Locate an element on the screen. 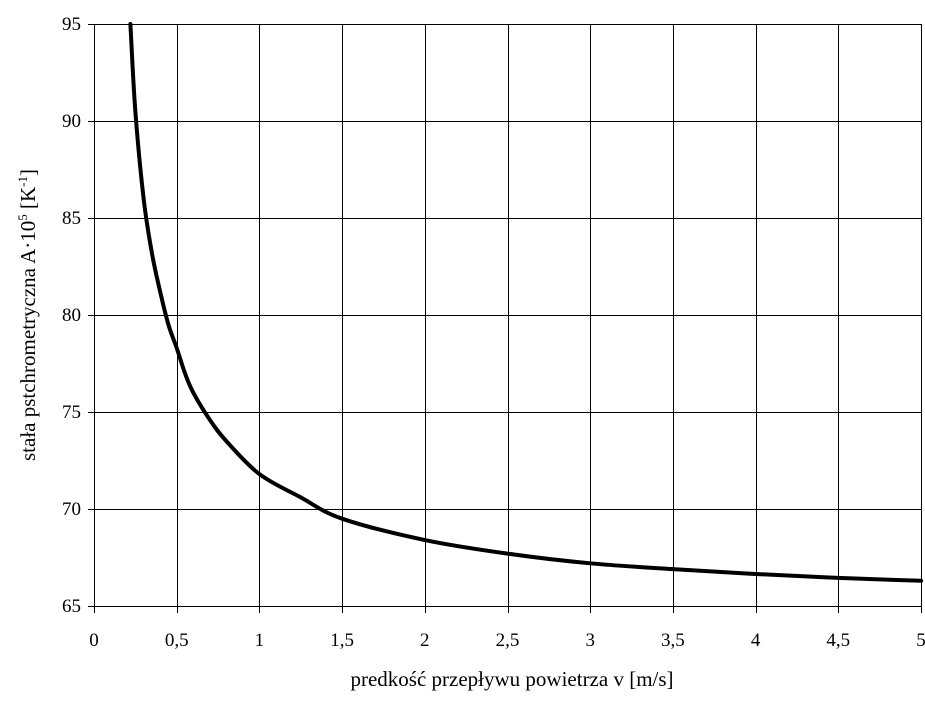 Image resolution: width=925 pixels, height=701 pixels. x-tick-label: 0 is located at coordinates (94, 640).